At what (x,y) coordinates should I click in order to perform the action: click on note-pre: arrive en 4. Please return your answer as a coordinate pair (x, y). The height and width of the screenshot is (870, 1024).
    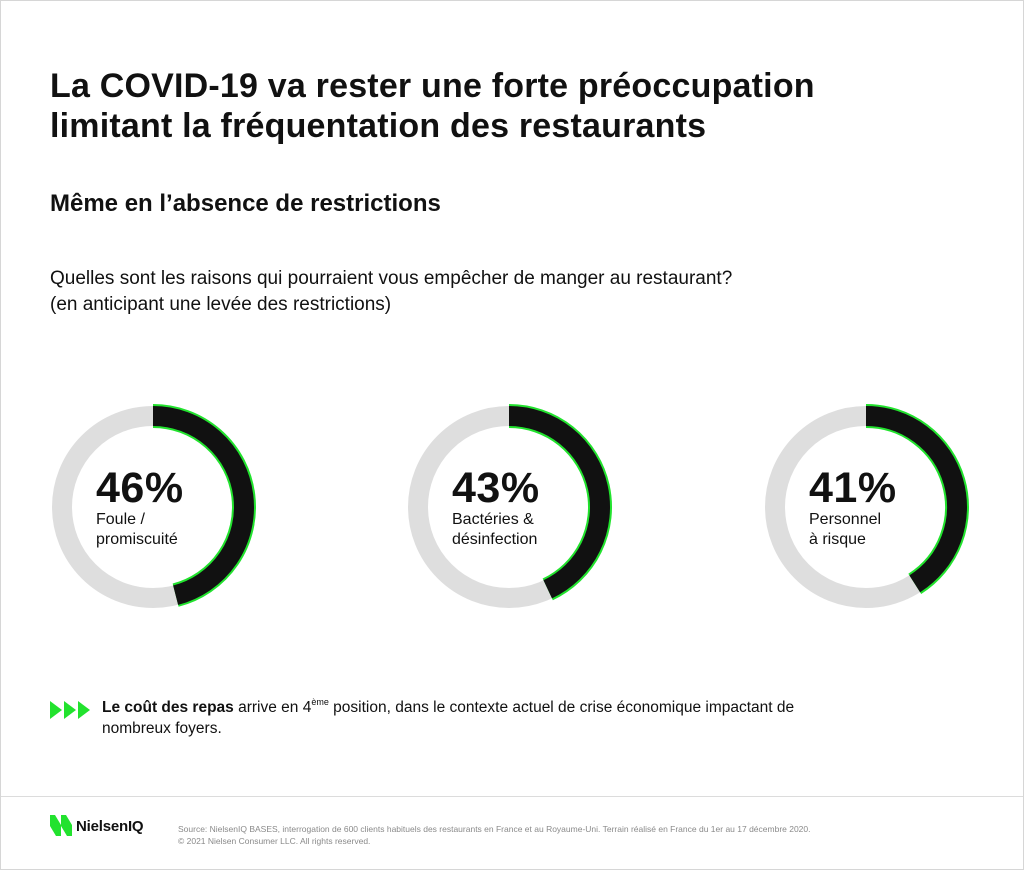
    Looking at the image, I should click on (272, 707).